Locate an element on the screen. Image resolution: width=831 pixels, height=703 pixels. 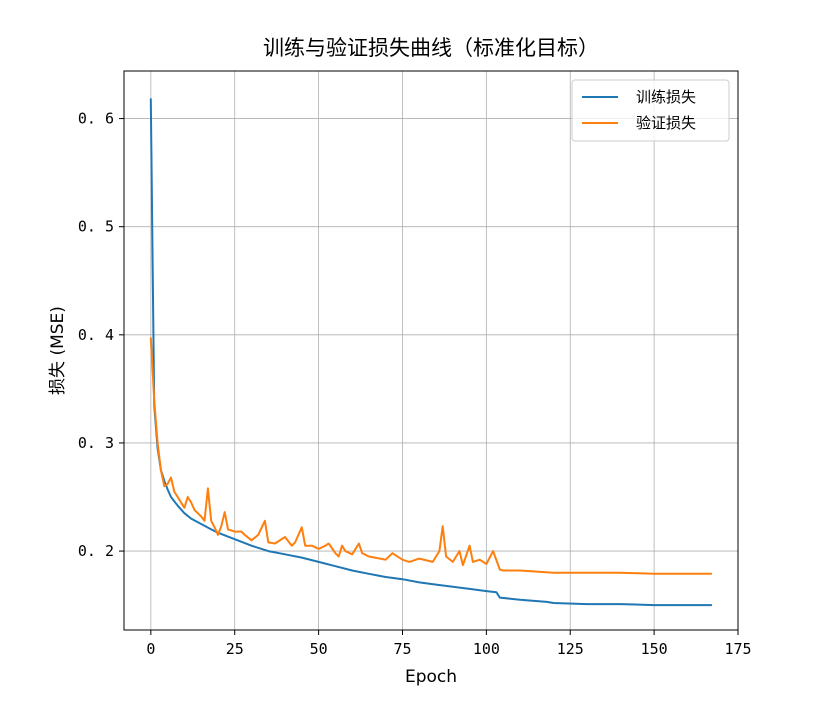
legend-label-train: 训练损失 is located at coordinates (666, 97).